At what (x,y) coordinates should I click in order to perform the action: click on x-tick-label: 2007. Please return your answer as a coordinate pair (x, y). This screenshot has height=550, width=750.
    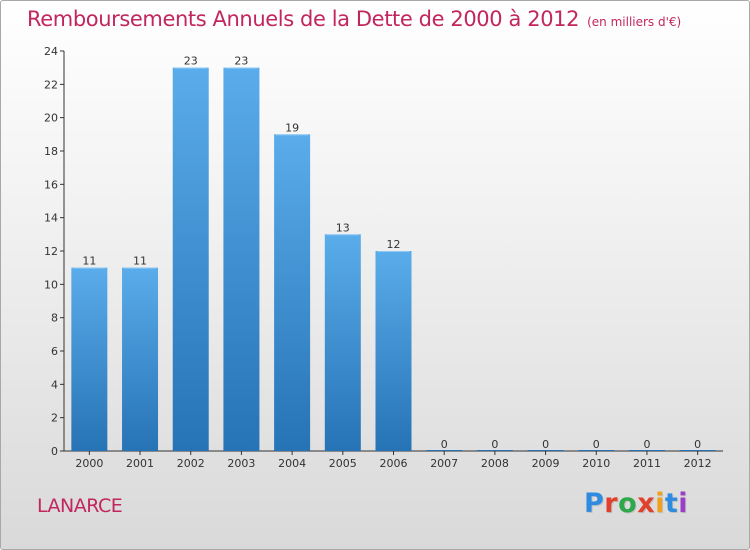
    Looking at the image, I should click on (444, 463).